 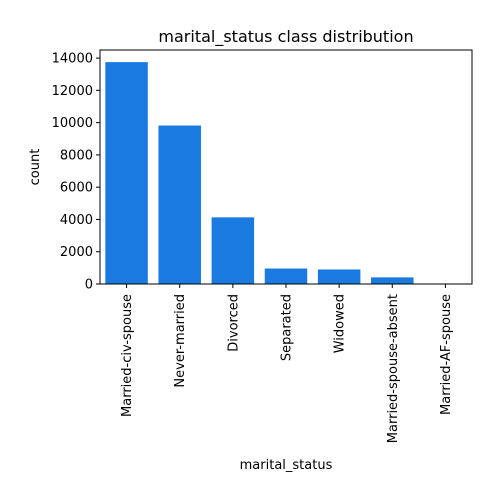 I want to click on y-axis-label: count, so click(x=35, y=167).